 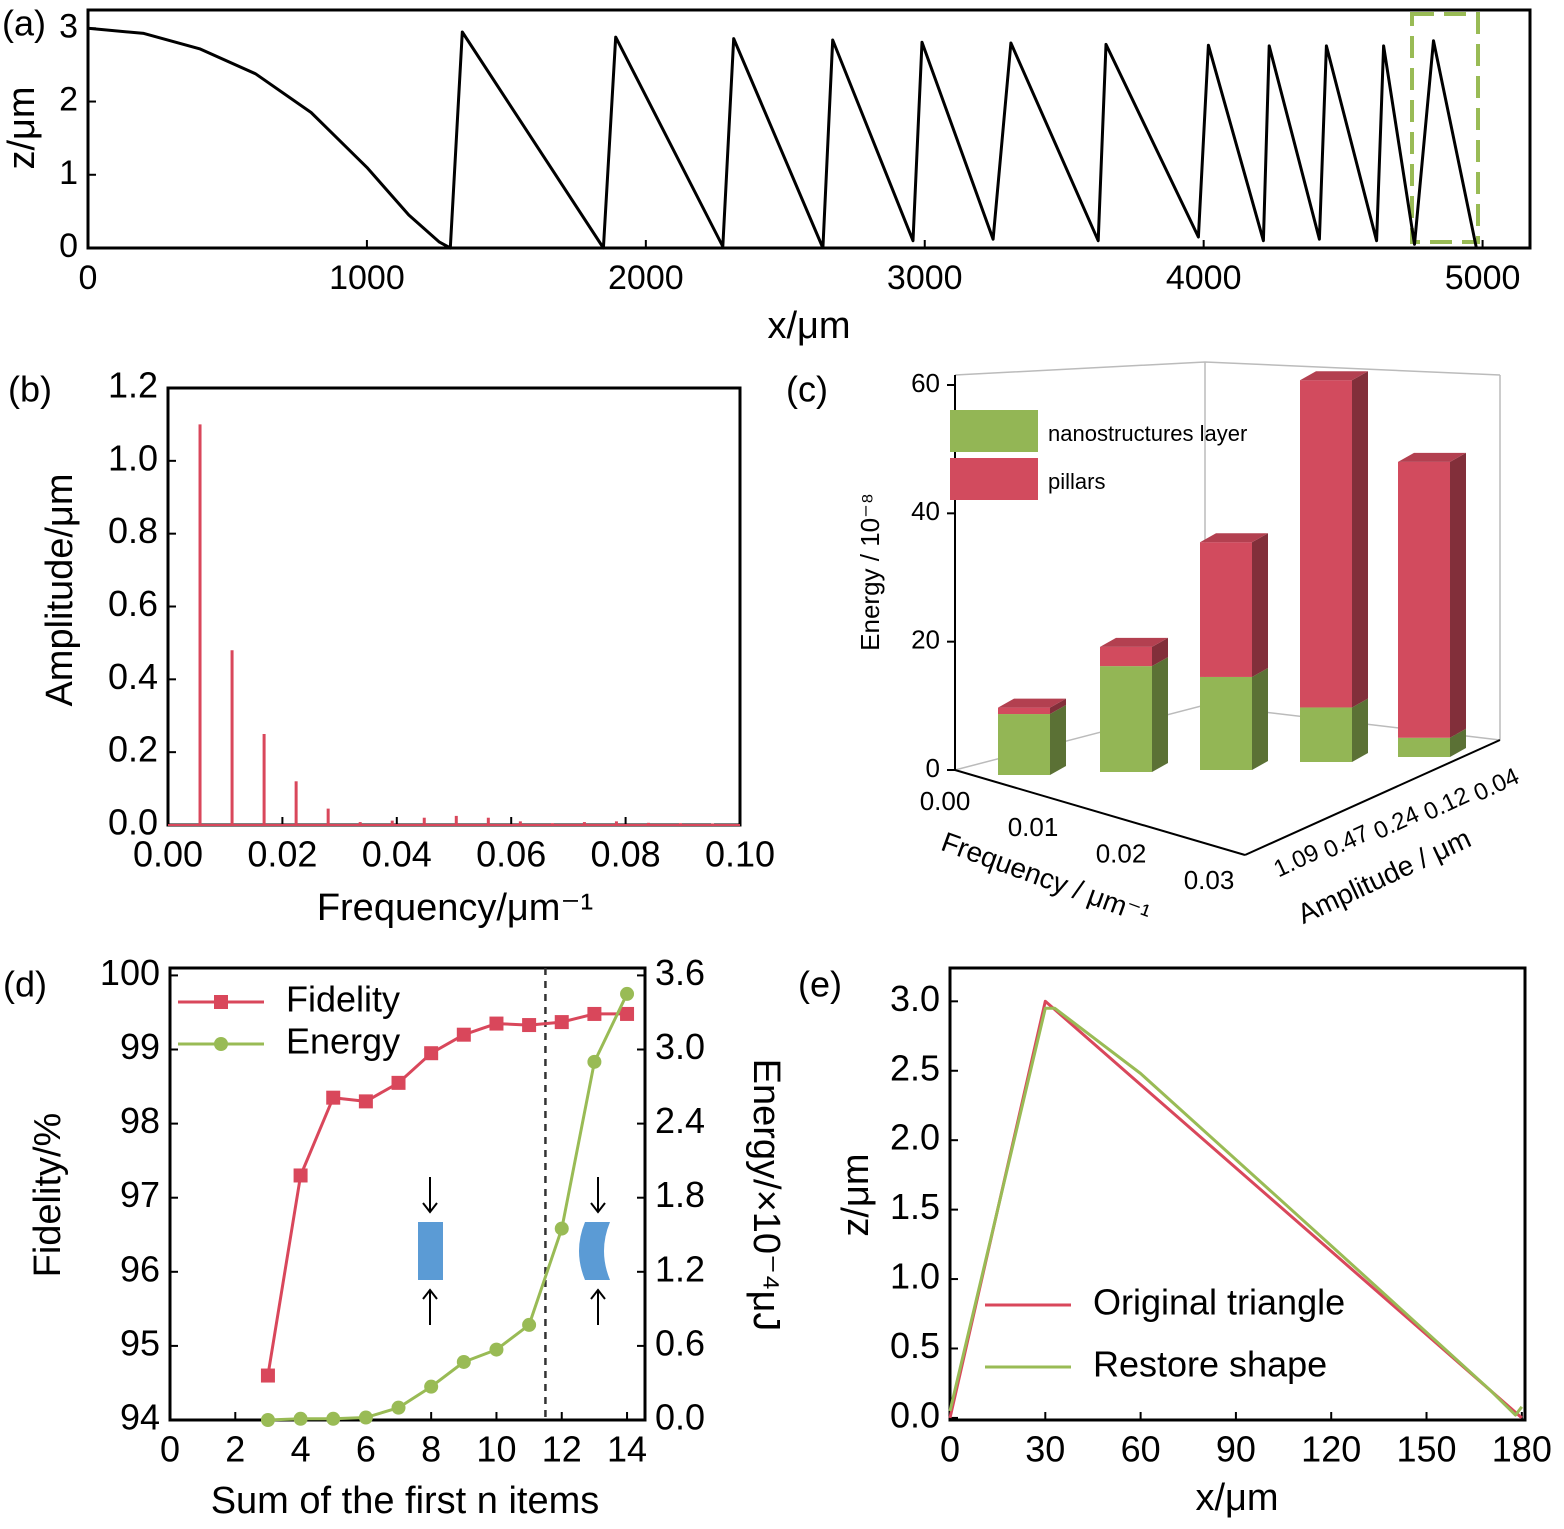 I want to click on z-tick-label: 20, so click(x=925, y=640).